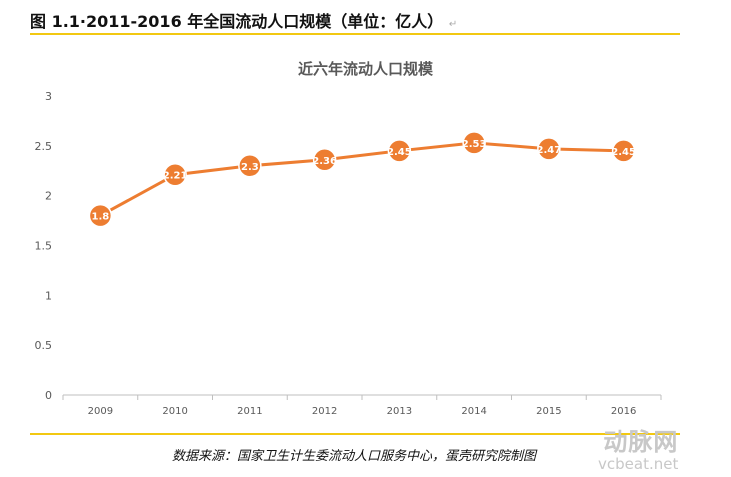 The image size is (731, 477). I want to click on y-tick-label: 0, so click(48, 395).